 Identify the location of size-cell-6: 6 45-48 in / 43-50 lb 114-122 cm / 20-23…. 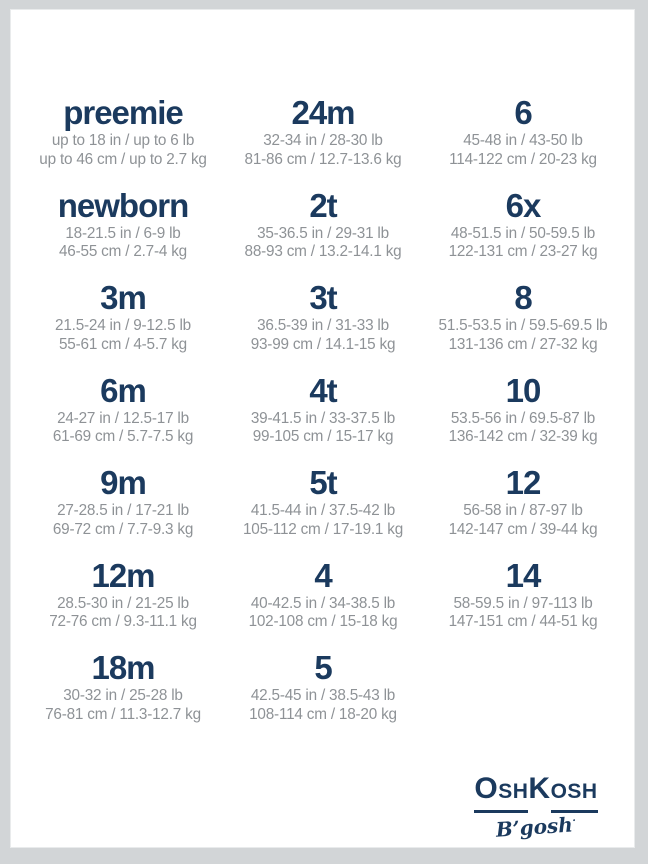
(523, 140).